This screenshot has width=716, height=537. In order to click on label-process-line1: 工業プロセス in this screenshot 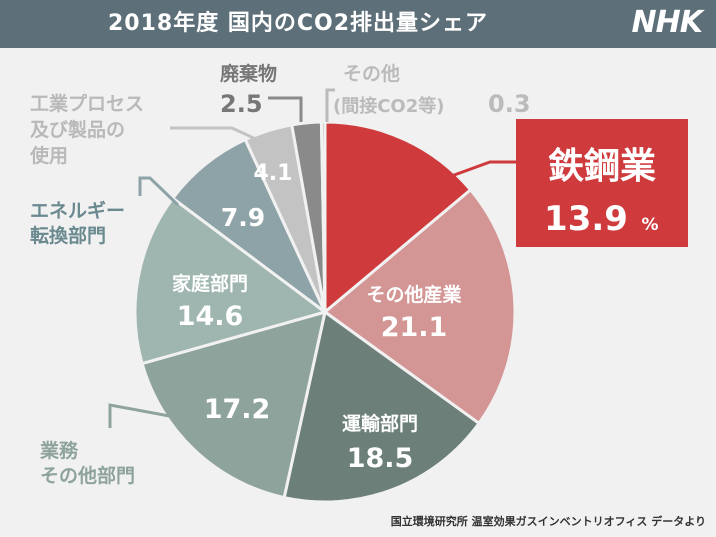, I will do `click(87, 103)`.